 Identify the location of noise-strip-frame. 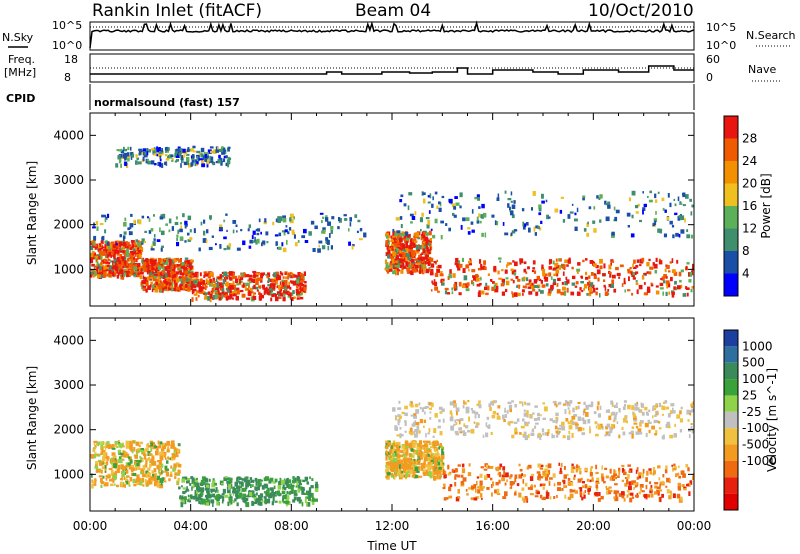
(392, 36).